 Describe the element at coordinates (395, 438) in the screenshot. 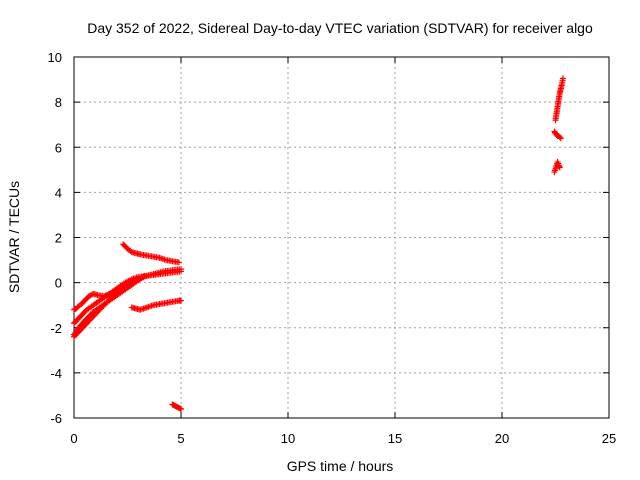

I see `x-tick-label: 15` at that location.